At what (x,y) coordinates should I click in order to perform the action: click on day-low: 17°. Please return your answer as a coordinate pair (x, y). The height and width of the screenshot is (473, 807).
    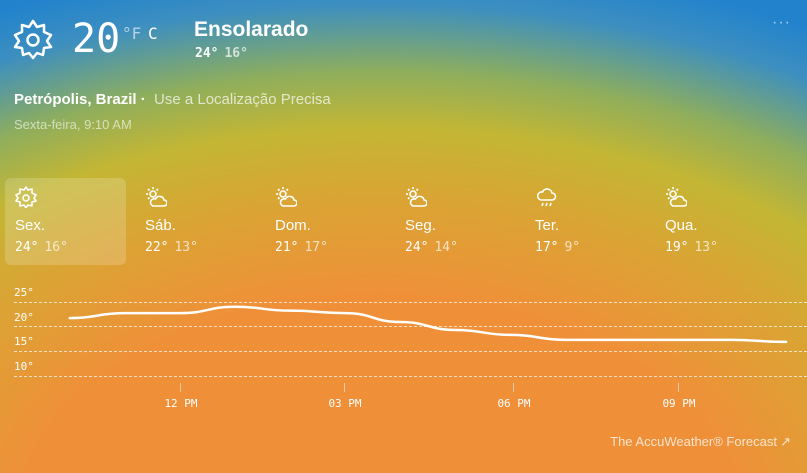
    Looking at the image, I should click on (316, 247).